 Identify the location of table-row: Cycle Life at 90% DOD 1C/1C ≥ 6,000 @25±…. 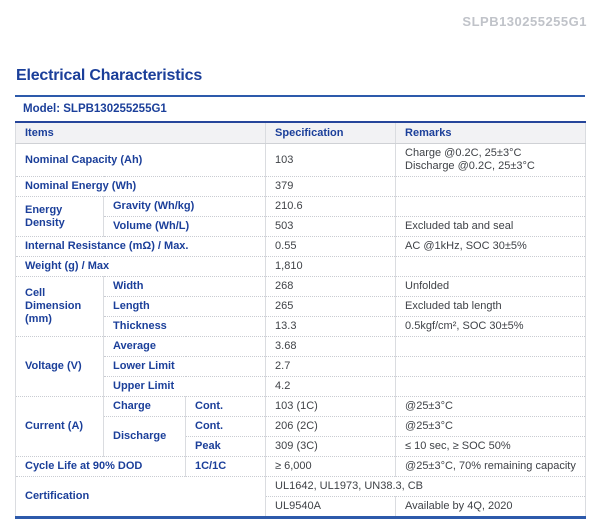
(301, 466).